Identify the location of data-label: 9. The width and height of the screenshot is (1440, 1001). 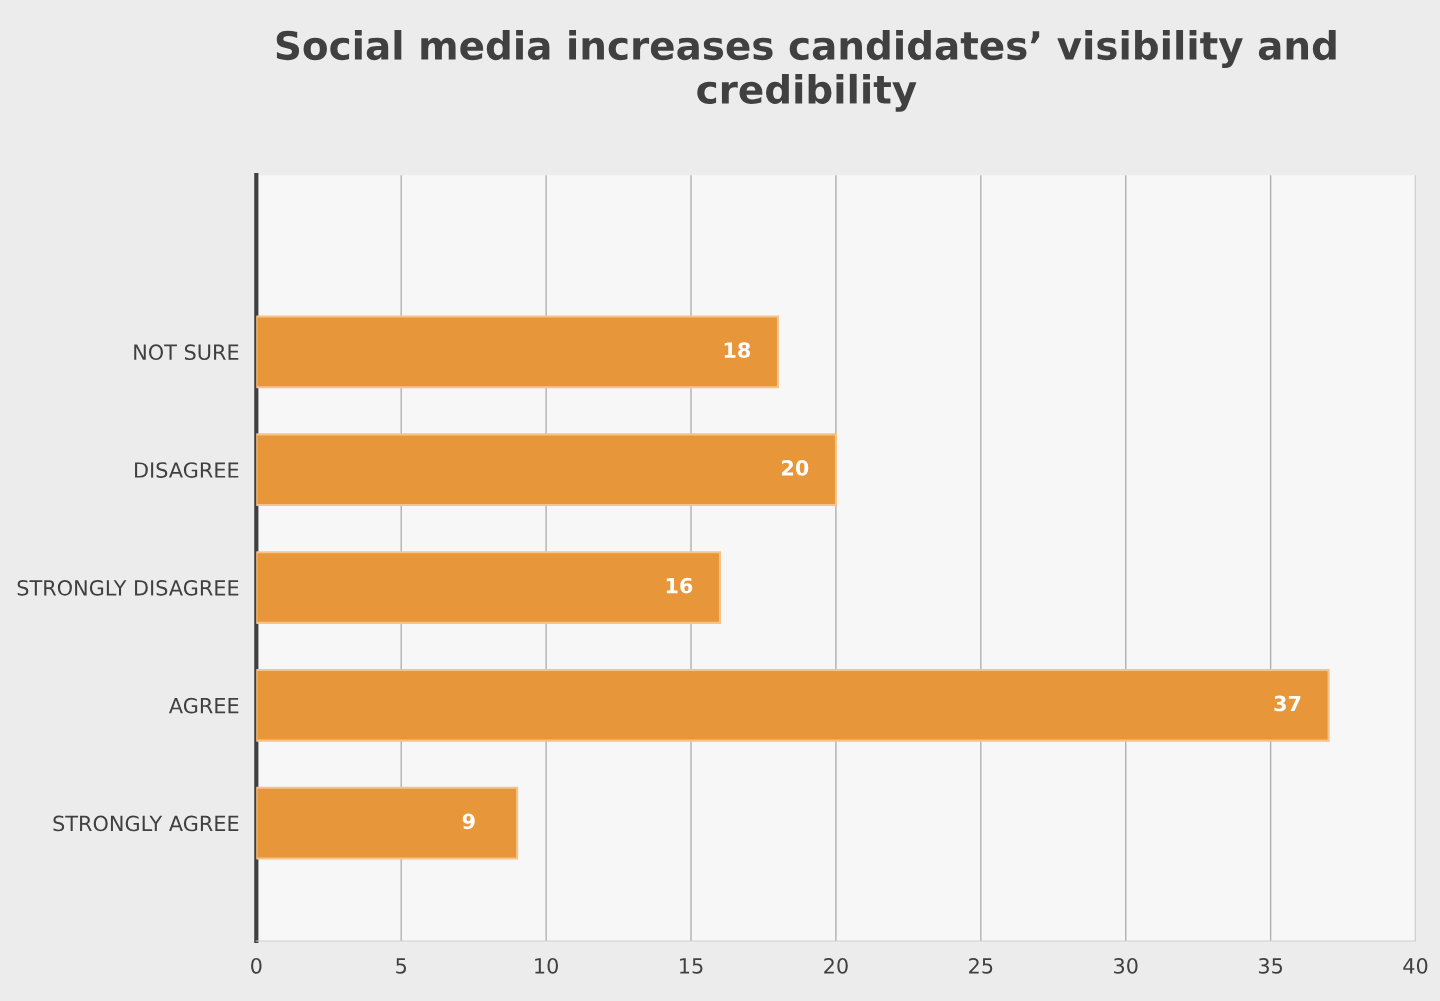
(468, 821).